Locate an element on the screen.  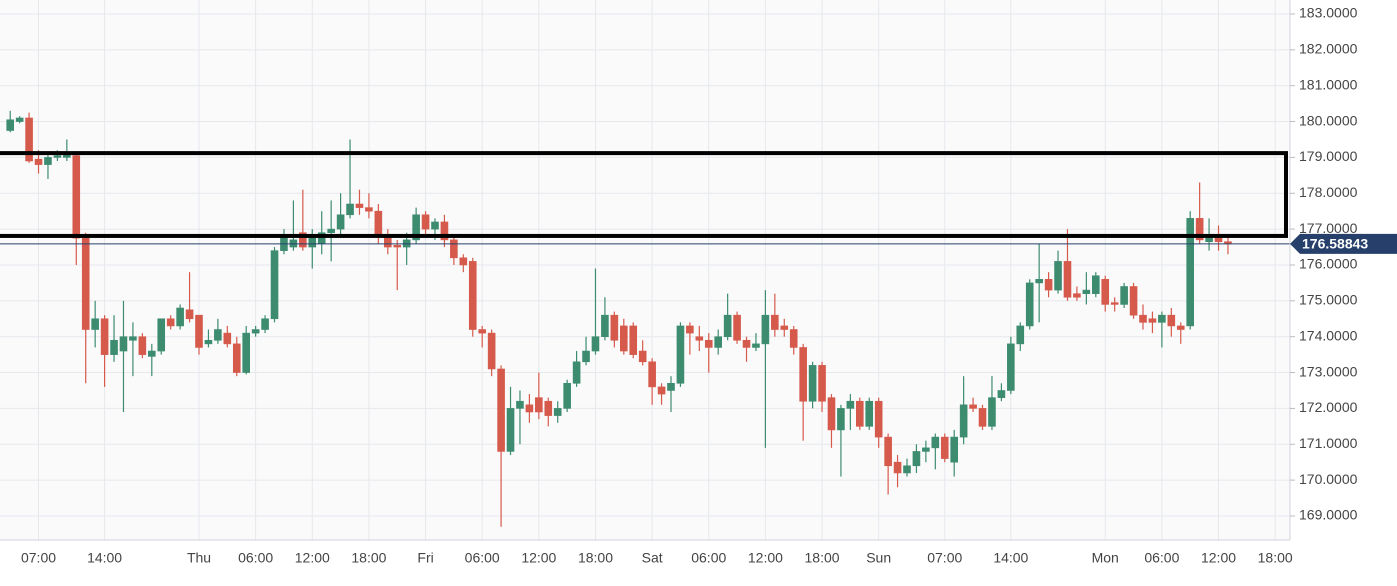
y-tick-label: 173.0000 is located at coordinates (1328, 371).